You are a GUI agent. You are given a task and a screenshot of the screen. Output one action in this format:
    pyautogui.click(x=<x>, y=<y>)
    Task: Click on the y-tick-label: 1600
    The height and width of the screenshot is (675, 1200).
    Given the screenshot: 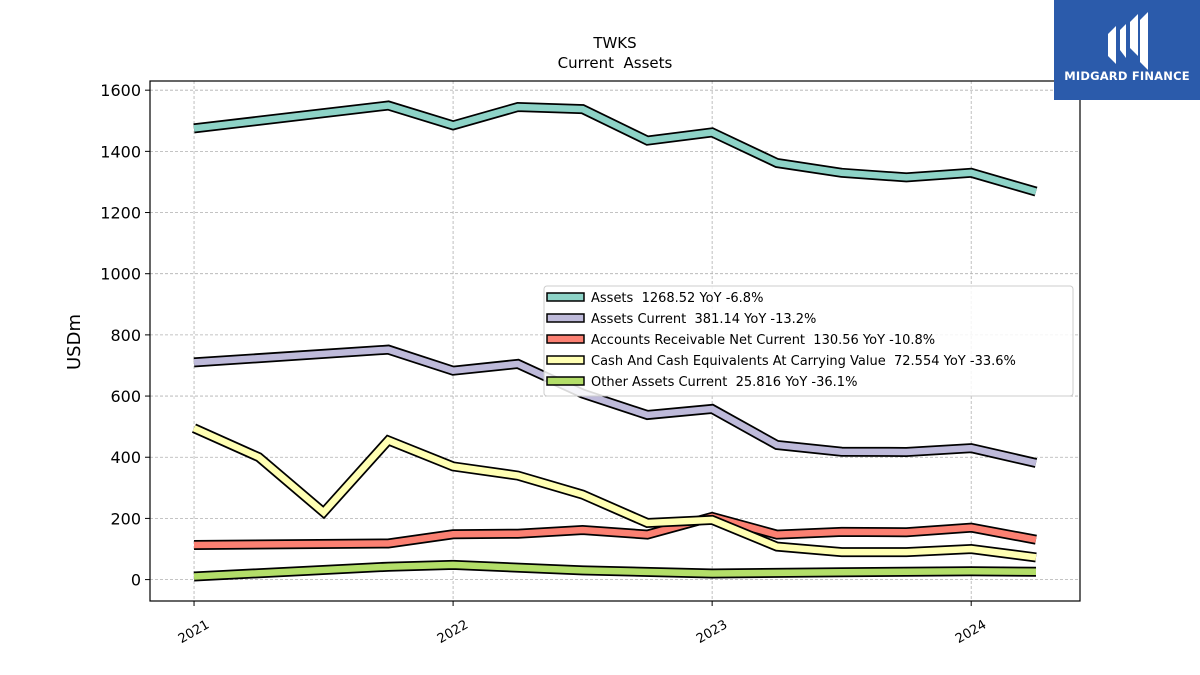 What is the action you would take?
    pyautogui.click(x=120, y=90)
    